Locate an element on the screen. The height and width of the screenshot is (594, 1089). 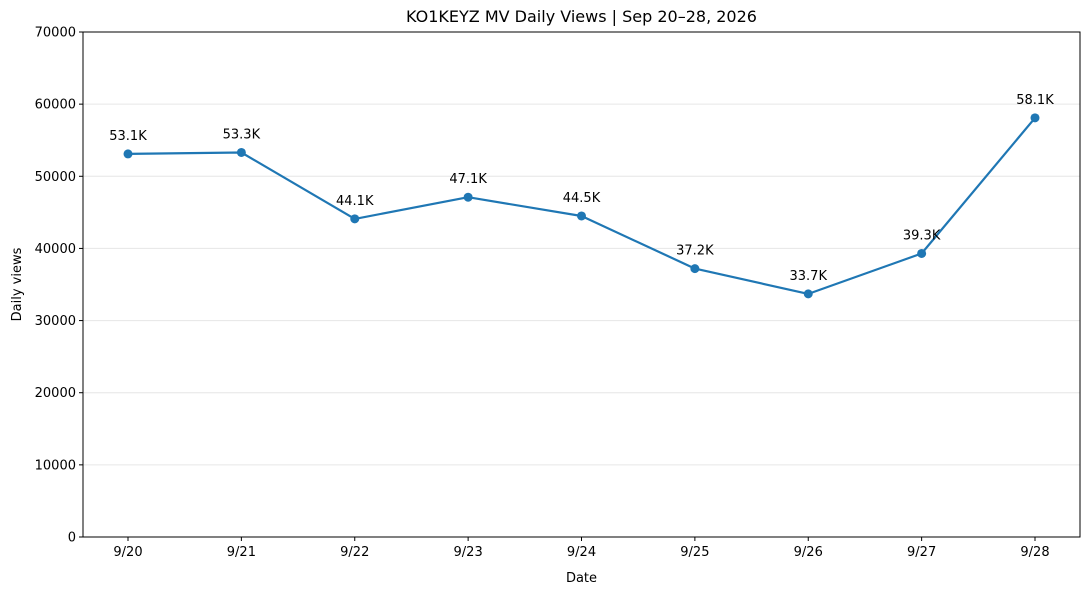
data-label: 58.1K is located at coordinates (1035, 100).